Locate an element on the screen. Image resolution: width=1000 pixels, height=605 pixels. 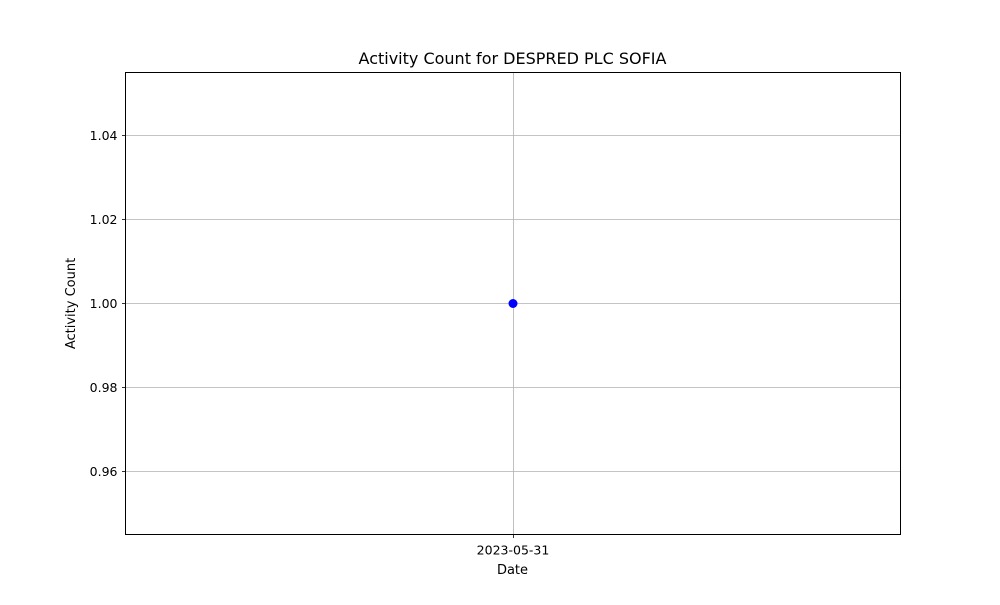
y-axis-label: Activity Count is located at coordinates (71, 303).